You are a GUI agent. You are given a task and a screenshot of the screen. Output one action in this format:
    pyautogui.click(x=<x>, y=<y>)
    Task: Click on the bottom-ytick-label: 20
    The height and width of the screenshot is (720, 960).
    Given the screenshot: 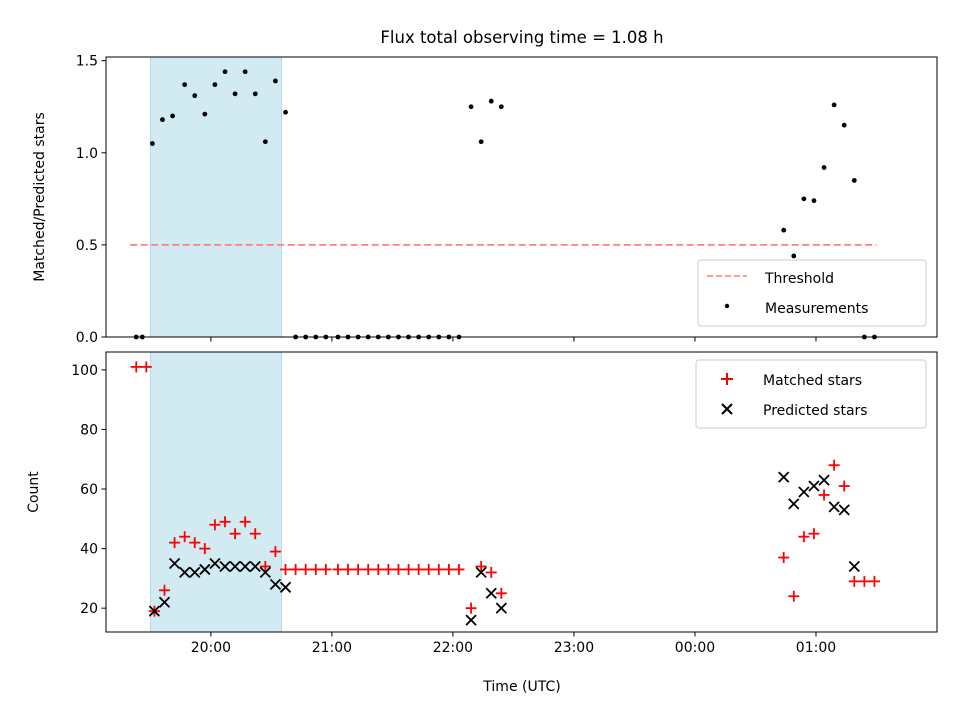 What is the action you would take?
    pyautogui.click(x=89, y=609)
    